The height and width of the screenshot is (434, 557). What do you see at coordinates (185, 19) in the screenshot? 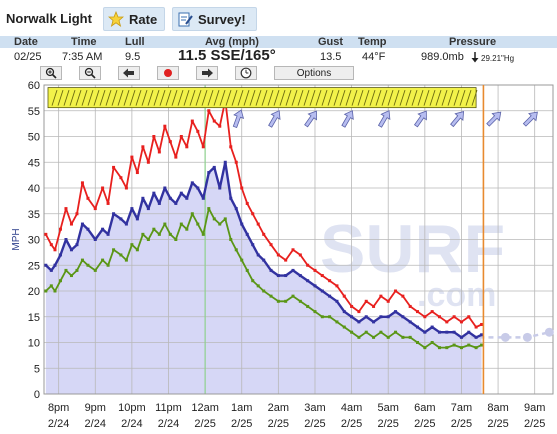
I see `clipboard-pencil-icon` at bounding box center [185, 19].